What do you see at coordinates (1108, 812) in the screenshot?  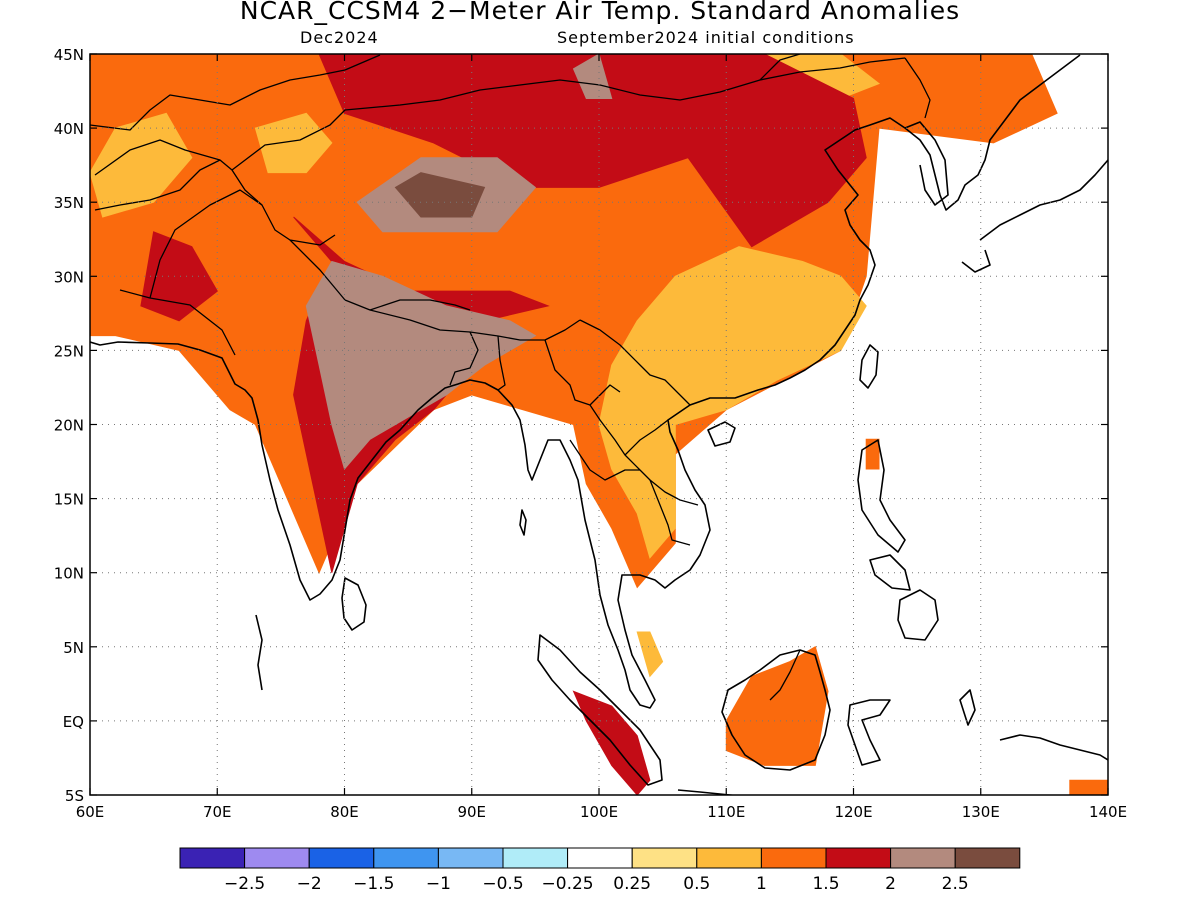 I see `lon-tick-label: 140E` at bounding box center [1108, 812].